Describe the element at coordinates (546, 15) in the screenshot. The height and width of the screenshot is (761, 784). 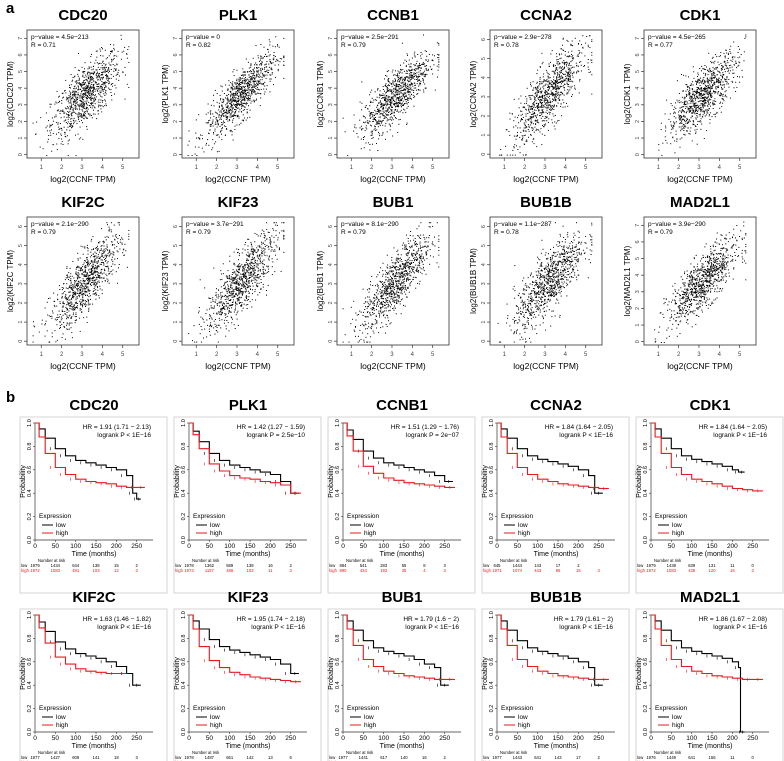
I see `scatter-title: CCNA2` at that location.